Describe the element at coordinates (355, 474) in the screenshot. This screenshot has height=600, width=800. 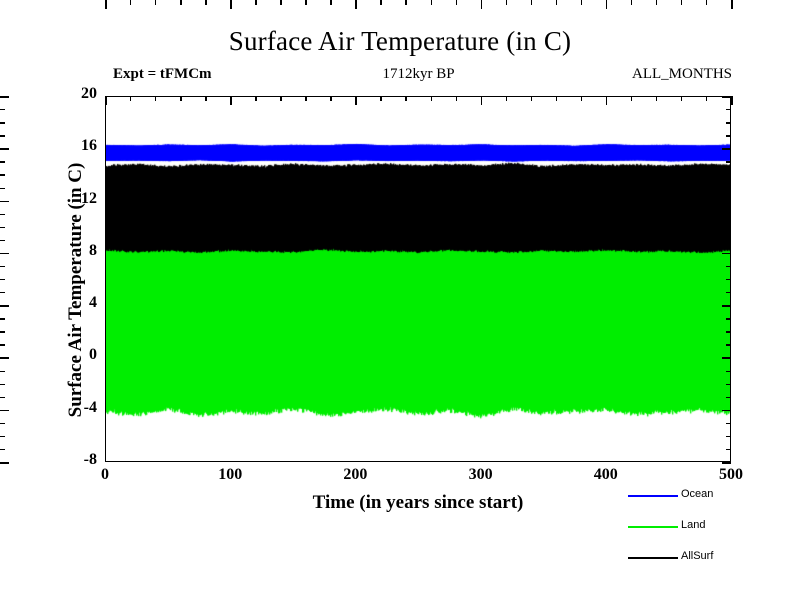
I see `x-tick-label: 200` at that location.